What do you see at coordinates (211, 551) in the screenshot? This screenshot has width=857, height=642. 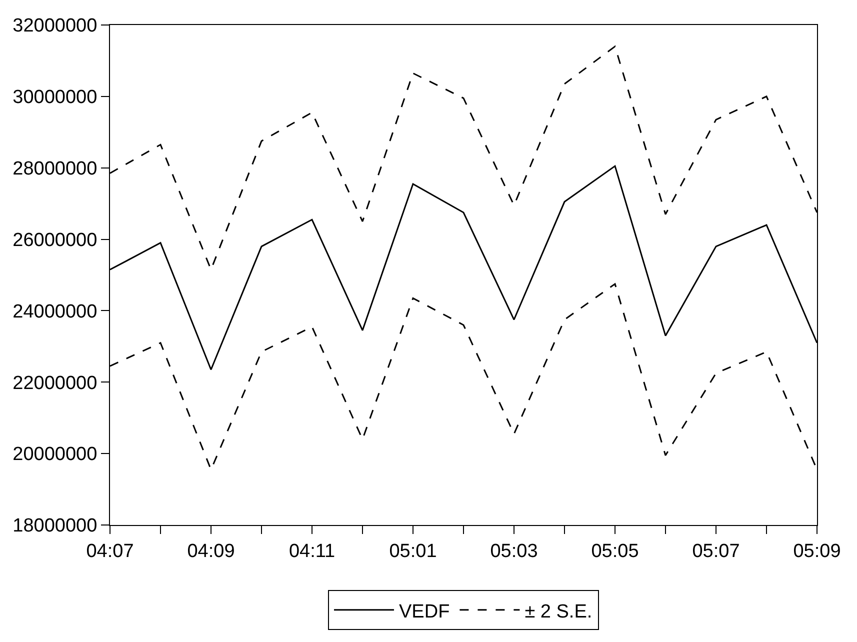 I see `x-tick-label: 04:09` at bounding box center [211, 551].